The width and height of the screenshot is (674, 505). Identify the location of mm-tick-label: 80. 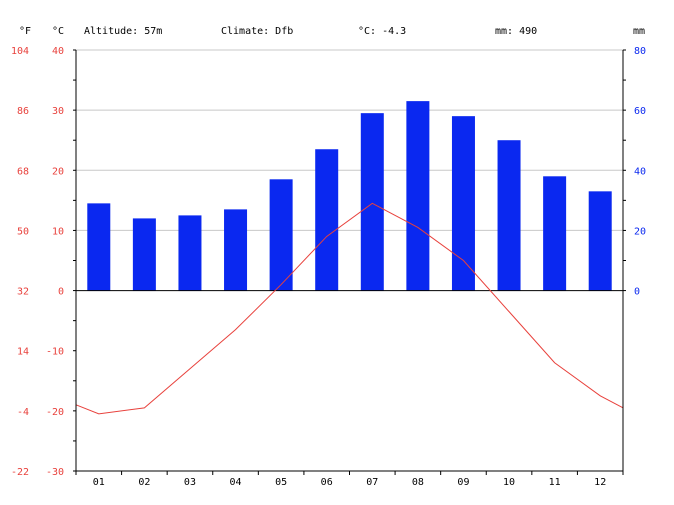
(640, 51).